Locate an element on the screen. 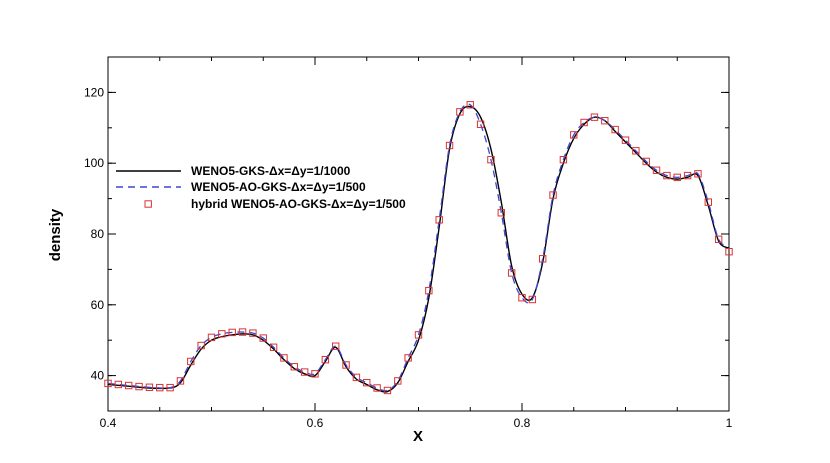  x-tick-label: 0.4 is located at coordinates (108, 423).